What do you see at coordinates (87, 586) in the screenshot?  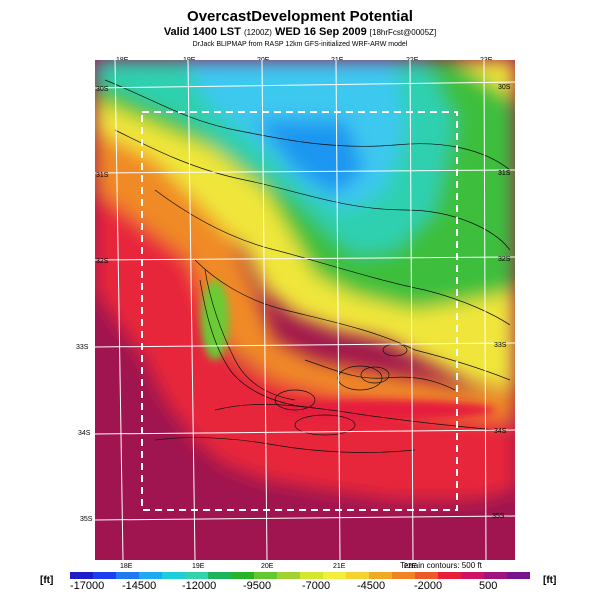 I see `colorbar-tick-label: -17000` at bounding box center [87, 586].